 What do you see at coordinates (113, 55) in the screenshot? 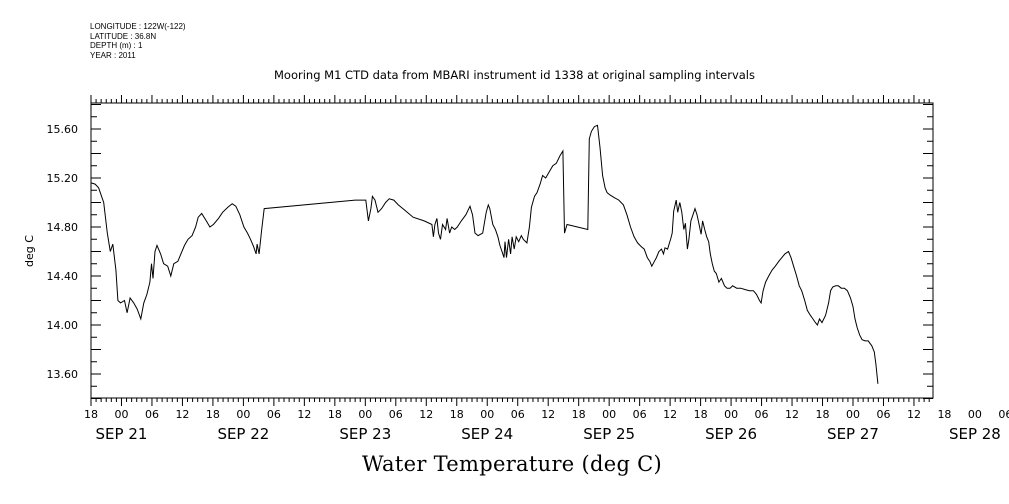
I see `year-label: YEAR : 2011` at bounding box center [113, 55].